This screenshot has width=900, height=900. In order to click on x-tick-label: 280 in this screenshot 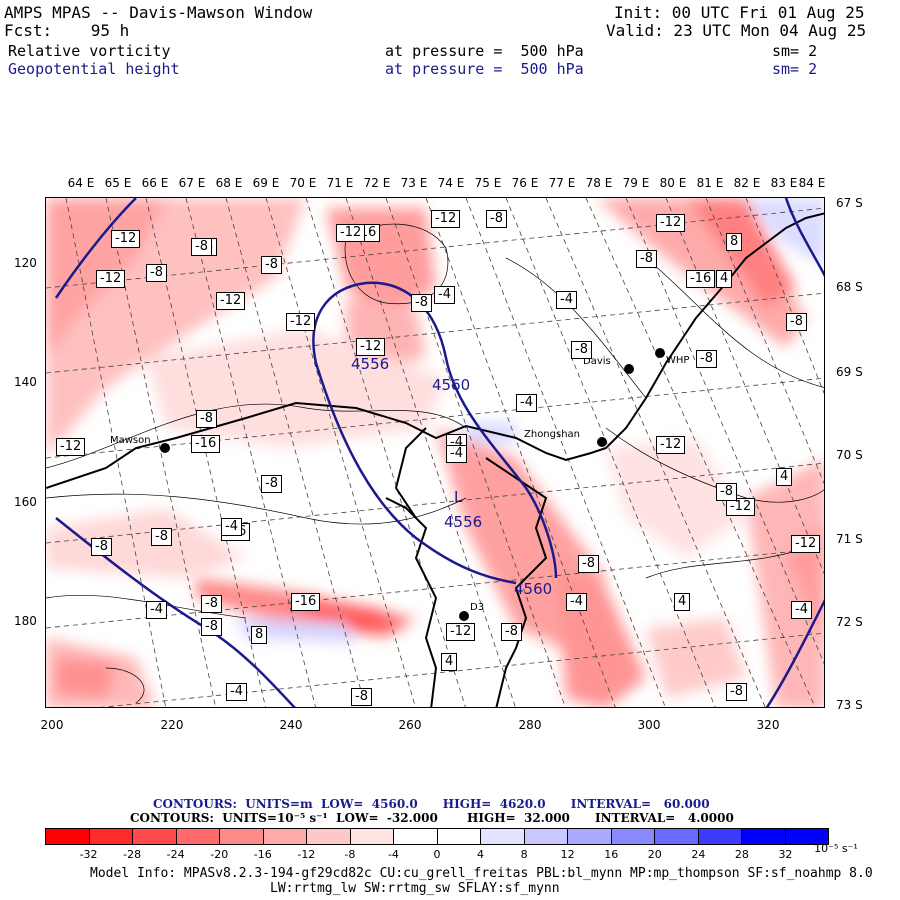, I will do `click(530, 725)`.